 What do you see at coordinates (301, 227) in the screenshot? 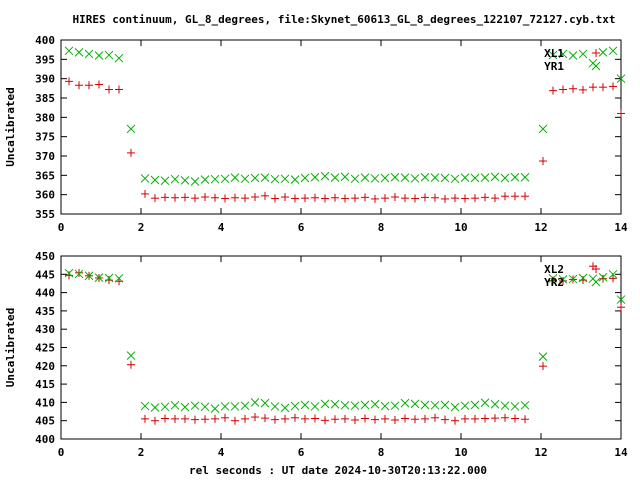
I see `x-tick-label: 6` at bounding box center [301, 227].